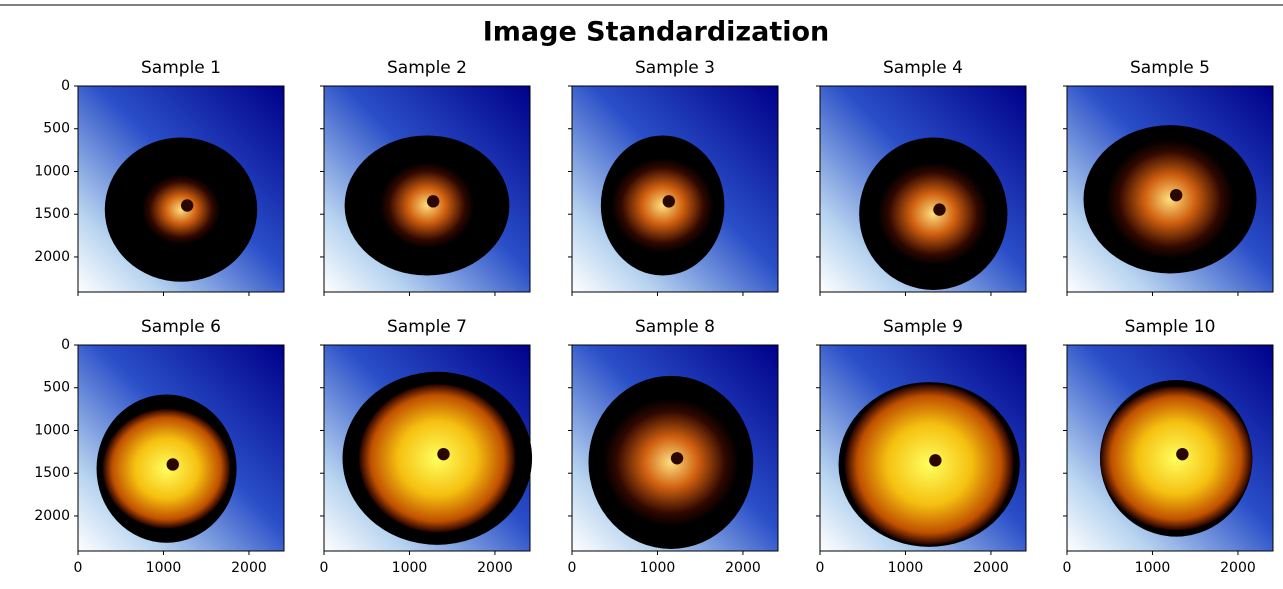  I want to click on subplot-title: Sample 9, so click(923, 327).